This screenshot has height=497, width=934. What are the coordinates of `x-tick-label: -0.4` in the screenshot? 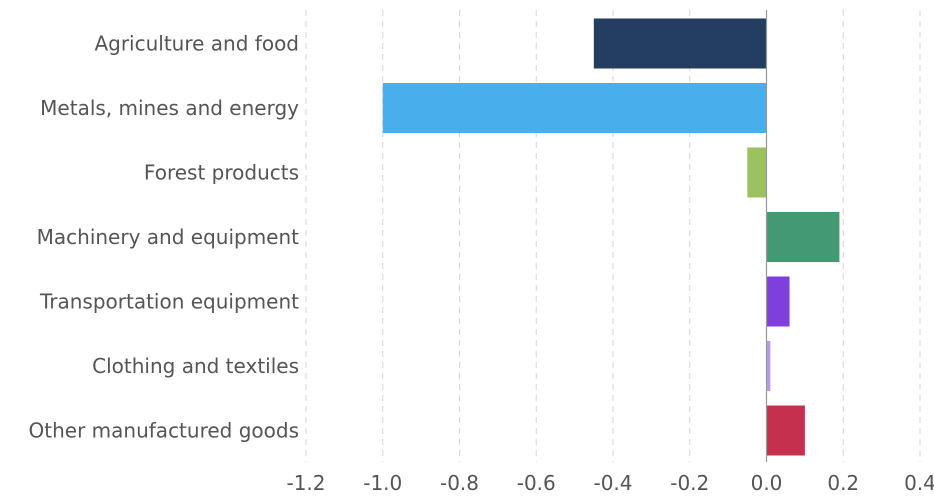 It's located at (612, 481).